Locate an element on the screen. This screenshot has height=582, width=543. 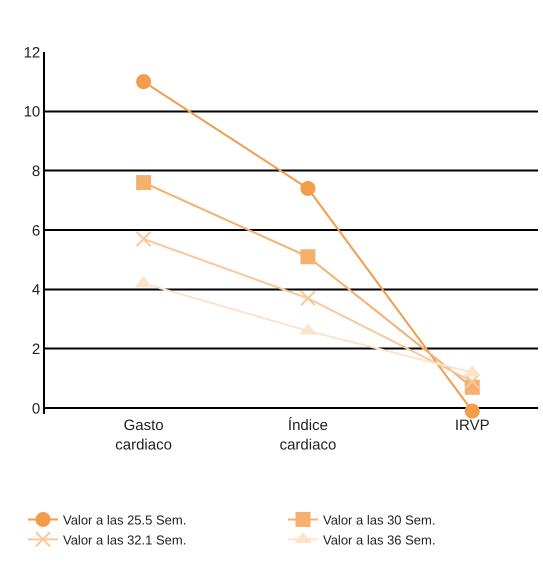
y-tick-label: 10 is located at coordinates (32, 112).